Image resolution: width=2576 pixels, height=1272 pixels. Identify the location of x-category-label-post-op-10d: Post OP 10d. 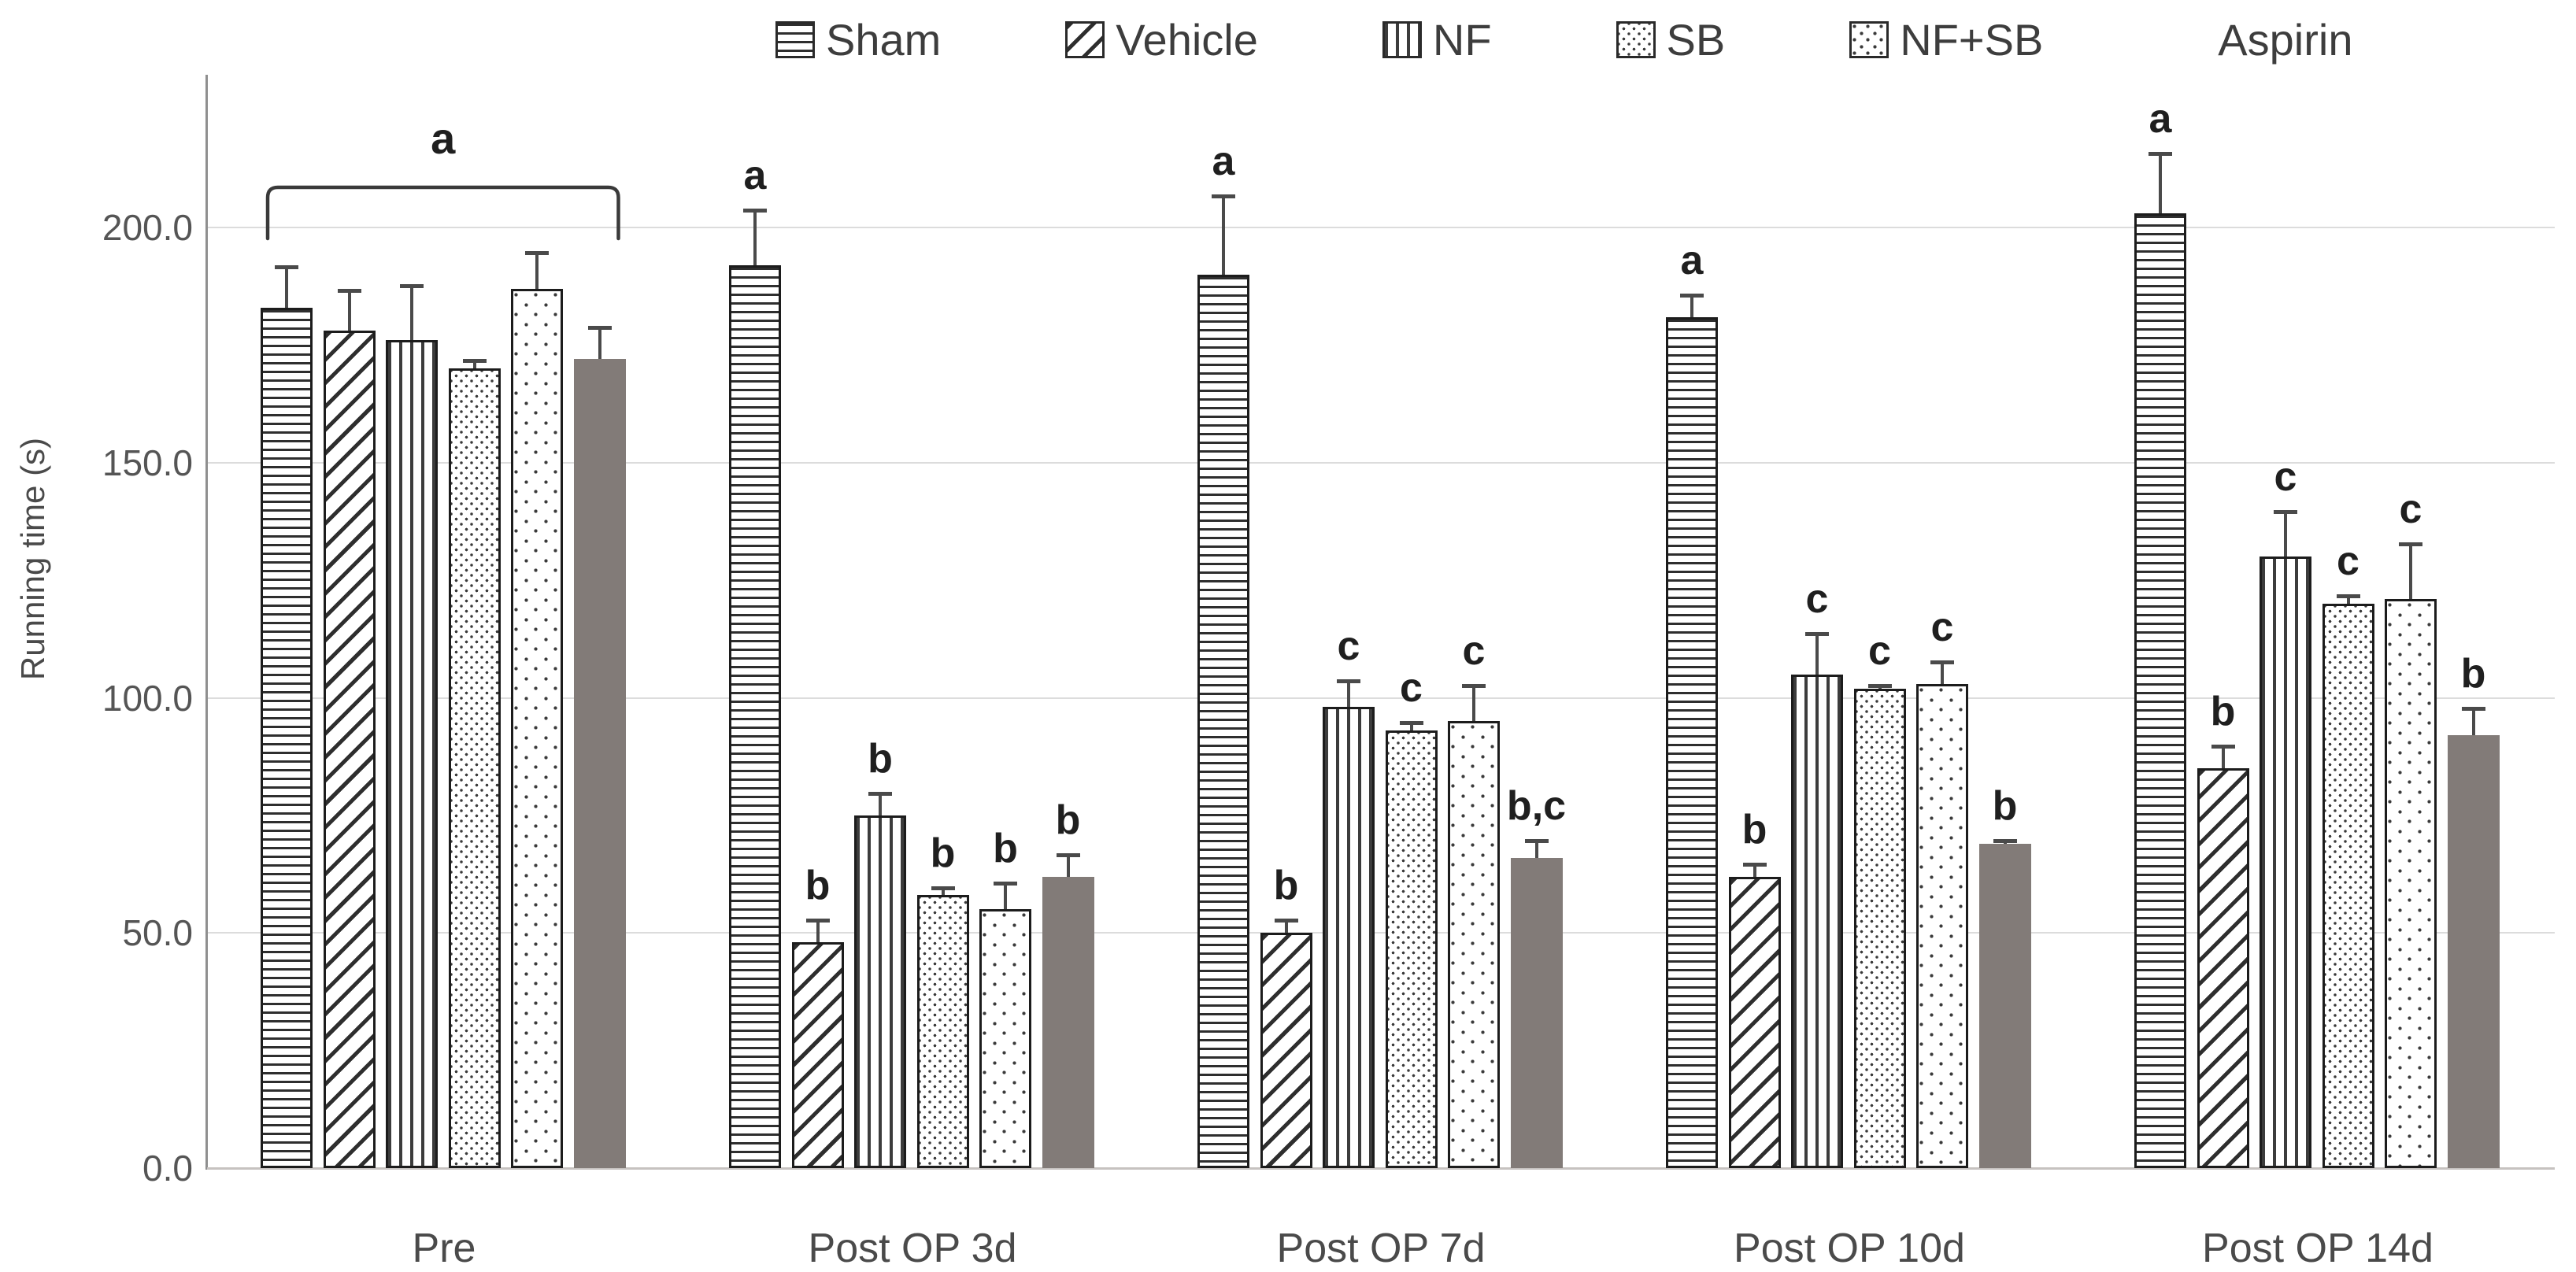
(1849, 1248).